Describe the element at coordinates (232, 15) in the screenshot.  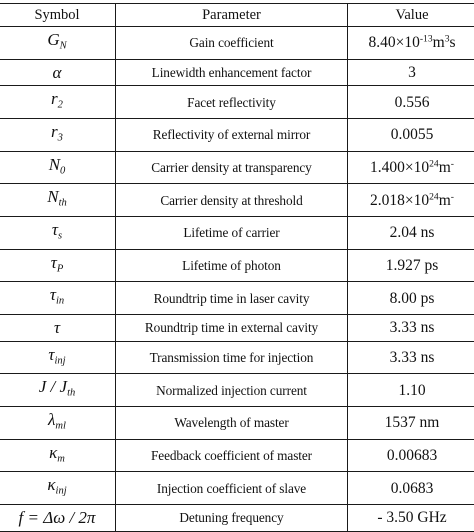
I see `header-parameter: Parameter` at that location.